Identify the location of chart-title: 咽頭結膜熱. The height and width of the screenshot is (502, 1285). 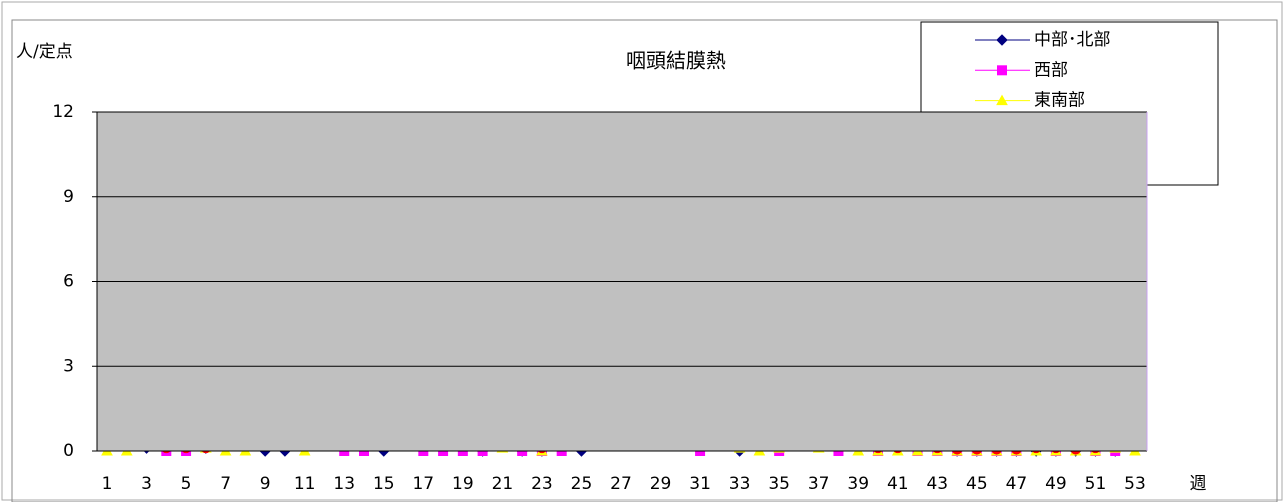
(676, 61).